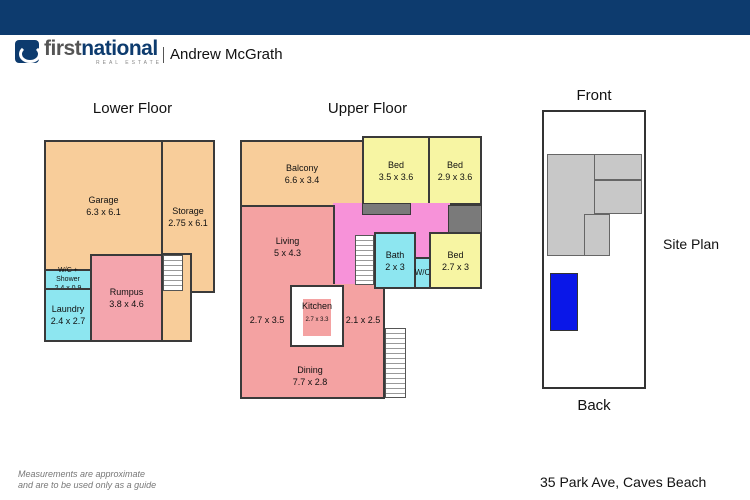 The width and height of the screenshot is (750, 500). What do you see at coordinates (564, 302) in the screenshot?
I see `pool` at bounding box center [564, 302].